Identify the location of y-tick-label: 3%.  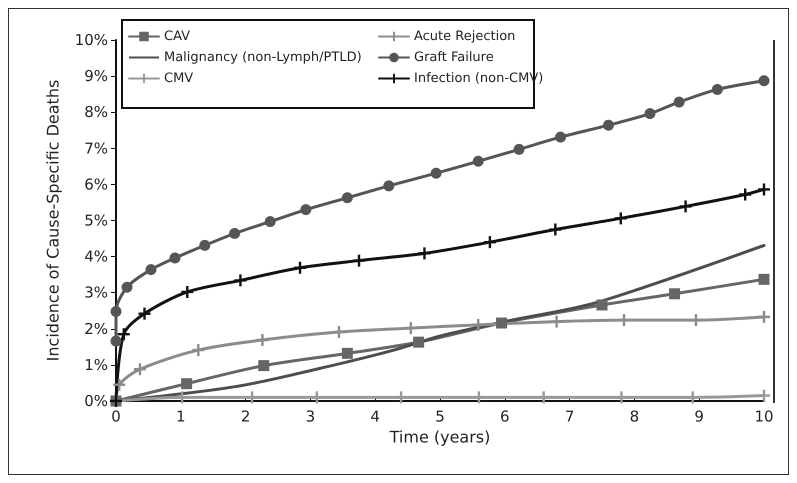
(96, 293).